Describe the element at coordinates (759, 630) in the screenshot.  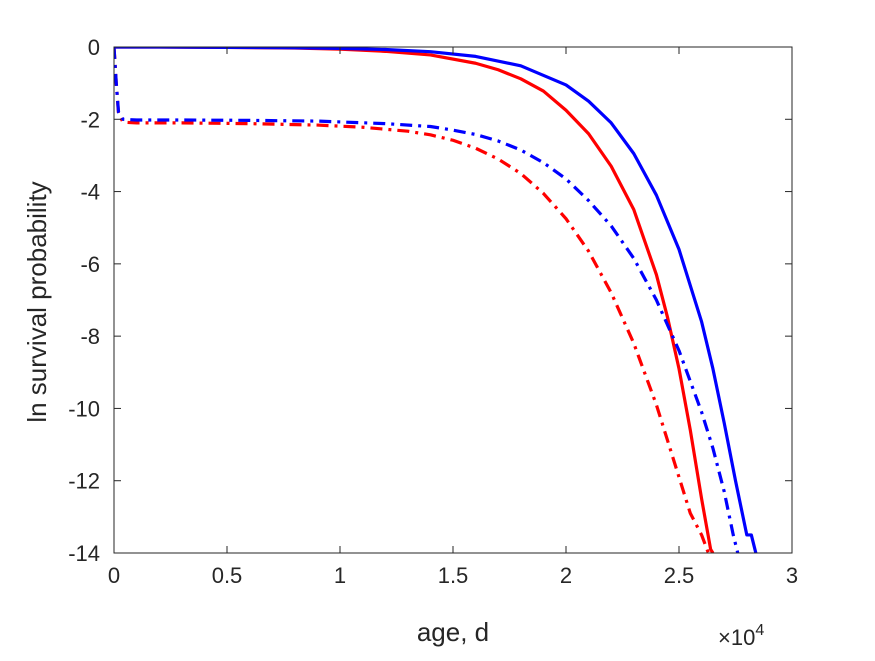
I see `x-axis-multiplier-exponent: 4` at that location.